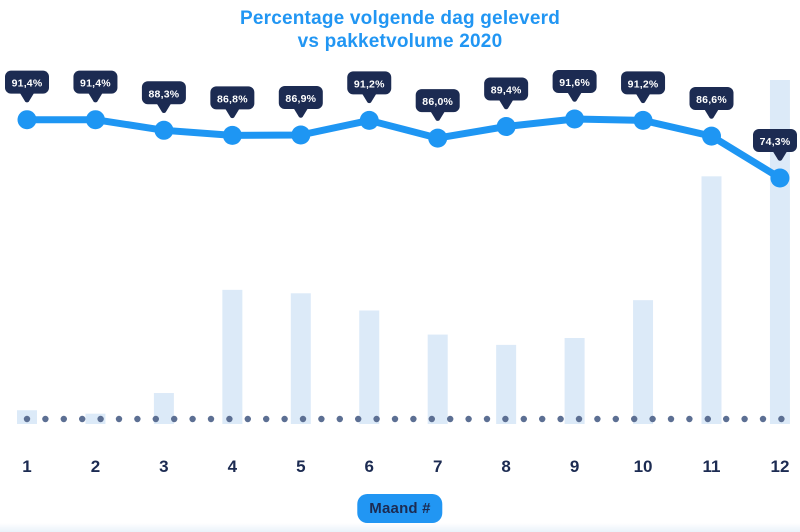  What do you see at coordinates (369, 466) in the screenshot?
I see `x-axis-tick: 6` at bounding box center [369, 466].